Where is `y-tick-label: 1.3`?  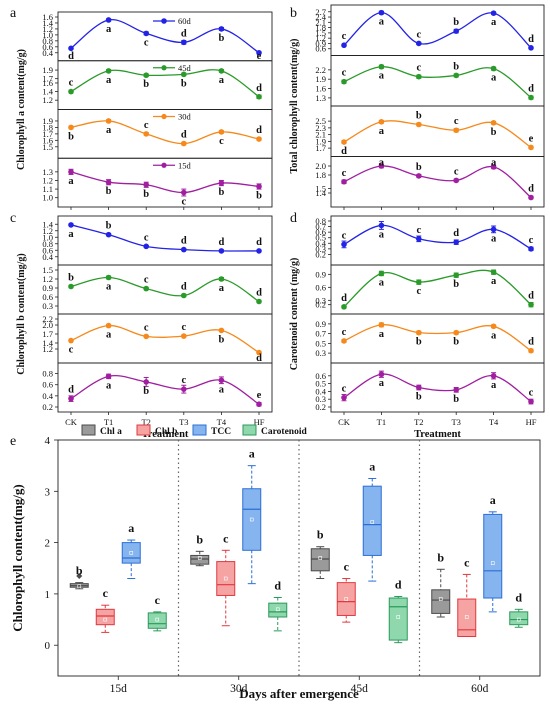 y-tick-label: 1.3 is located at coordinates (47, 172).